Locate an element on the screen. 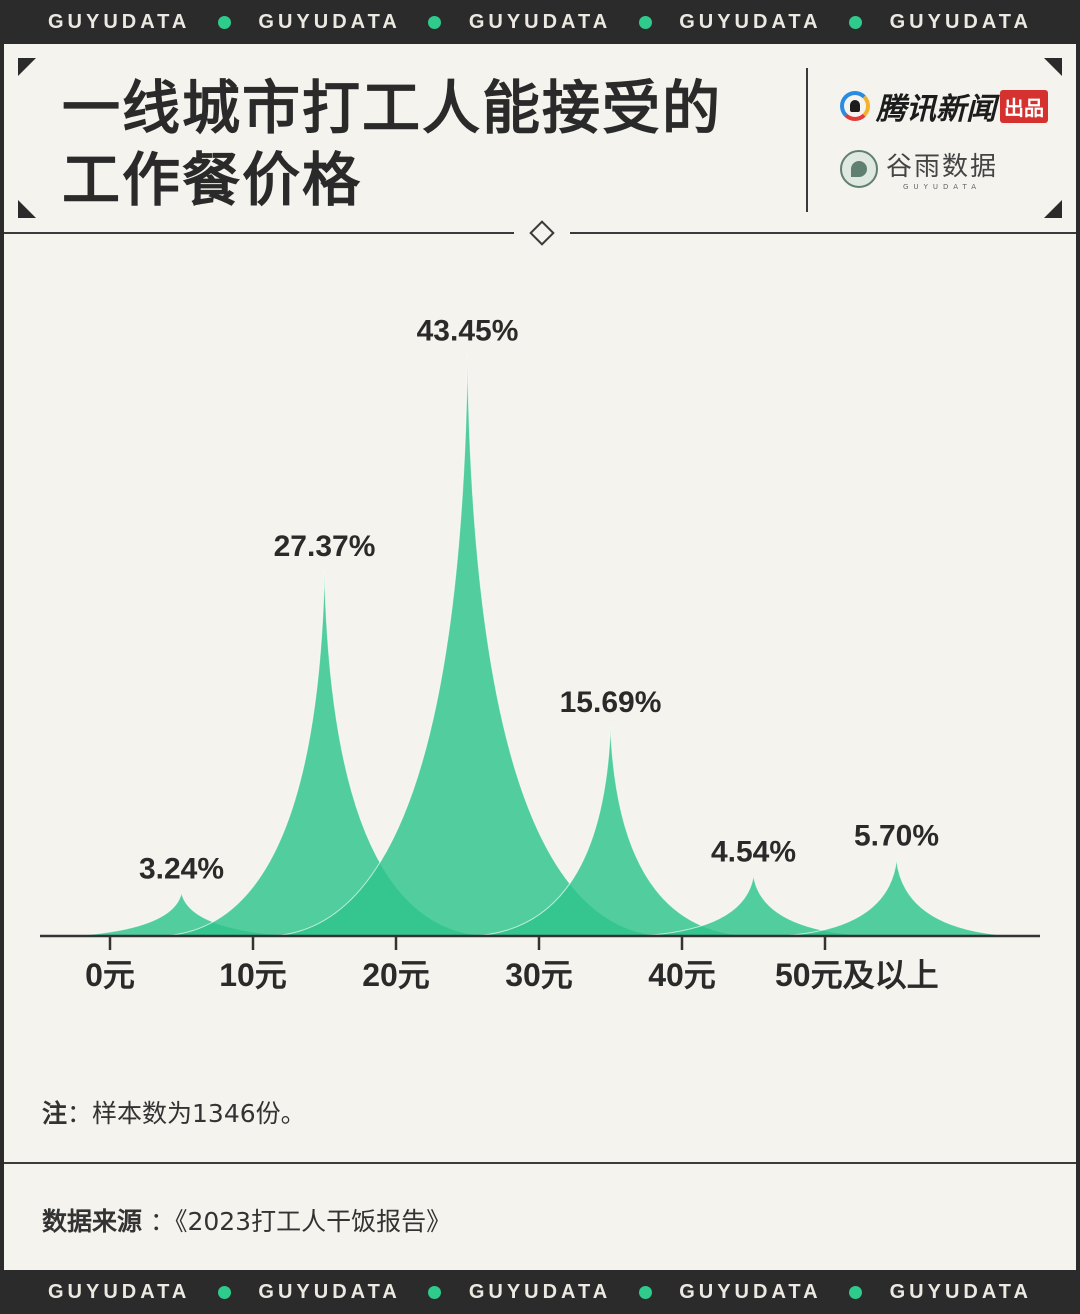  data-label: 15.69% is located at coordinates (611, 702).